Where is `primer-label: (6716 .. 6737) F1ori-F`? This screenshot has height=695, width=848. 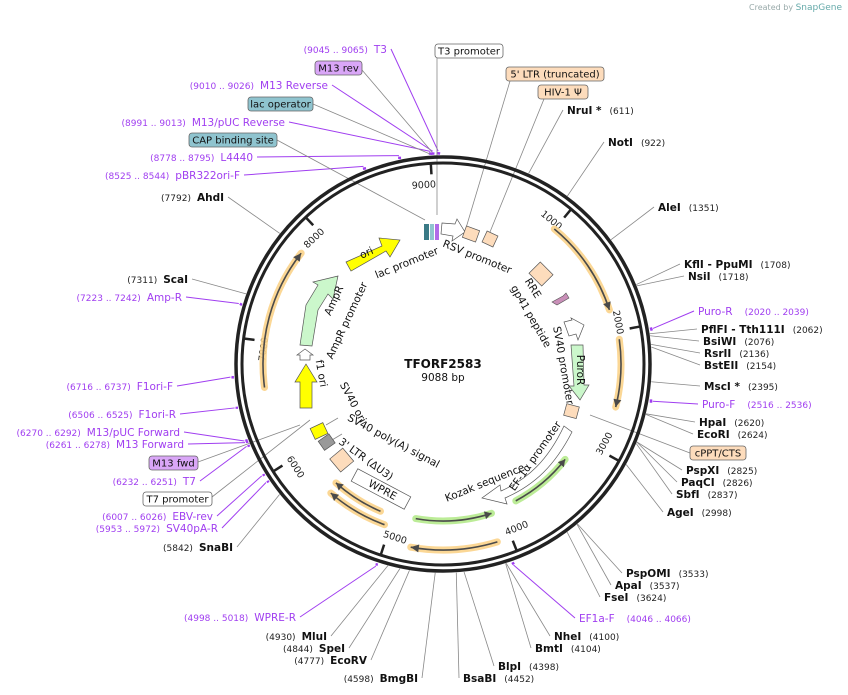 primer-label: (6716 .. 6737) F1ori-F is located at coordinates (120, 387).